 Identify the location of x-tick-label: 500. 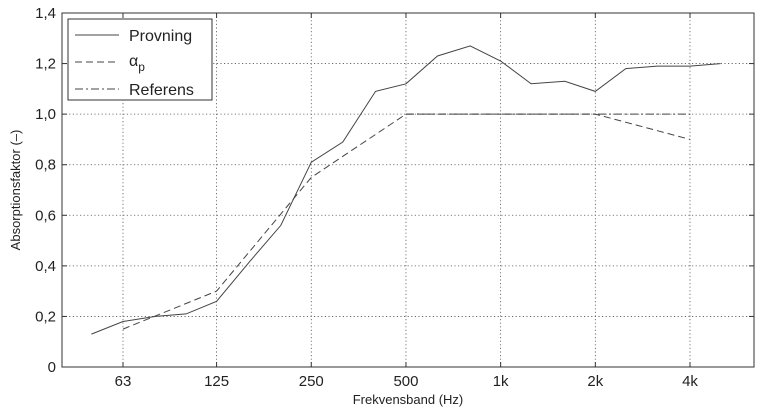
(405, 381).